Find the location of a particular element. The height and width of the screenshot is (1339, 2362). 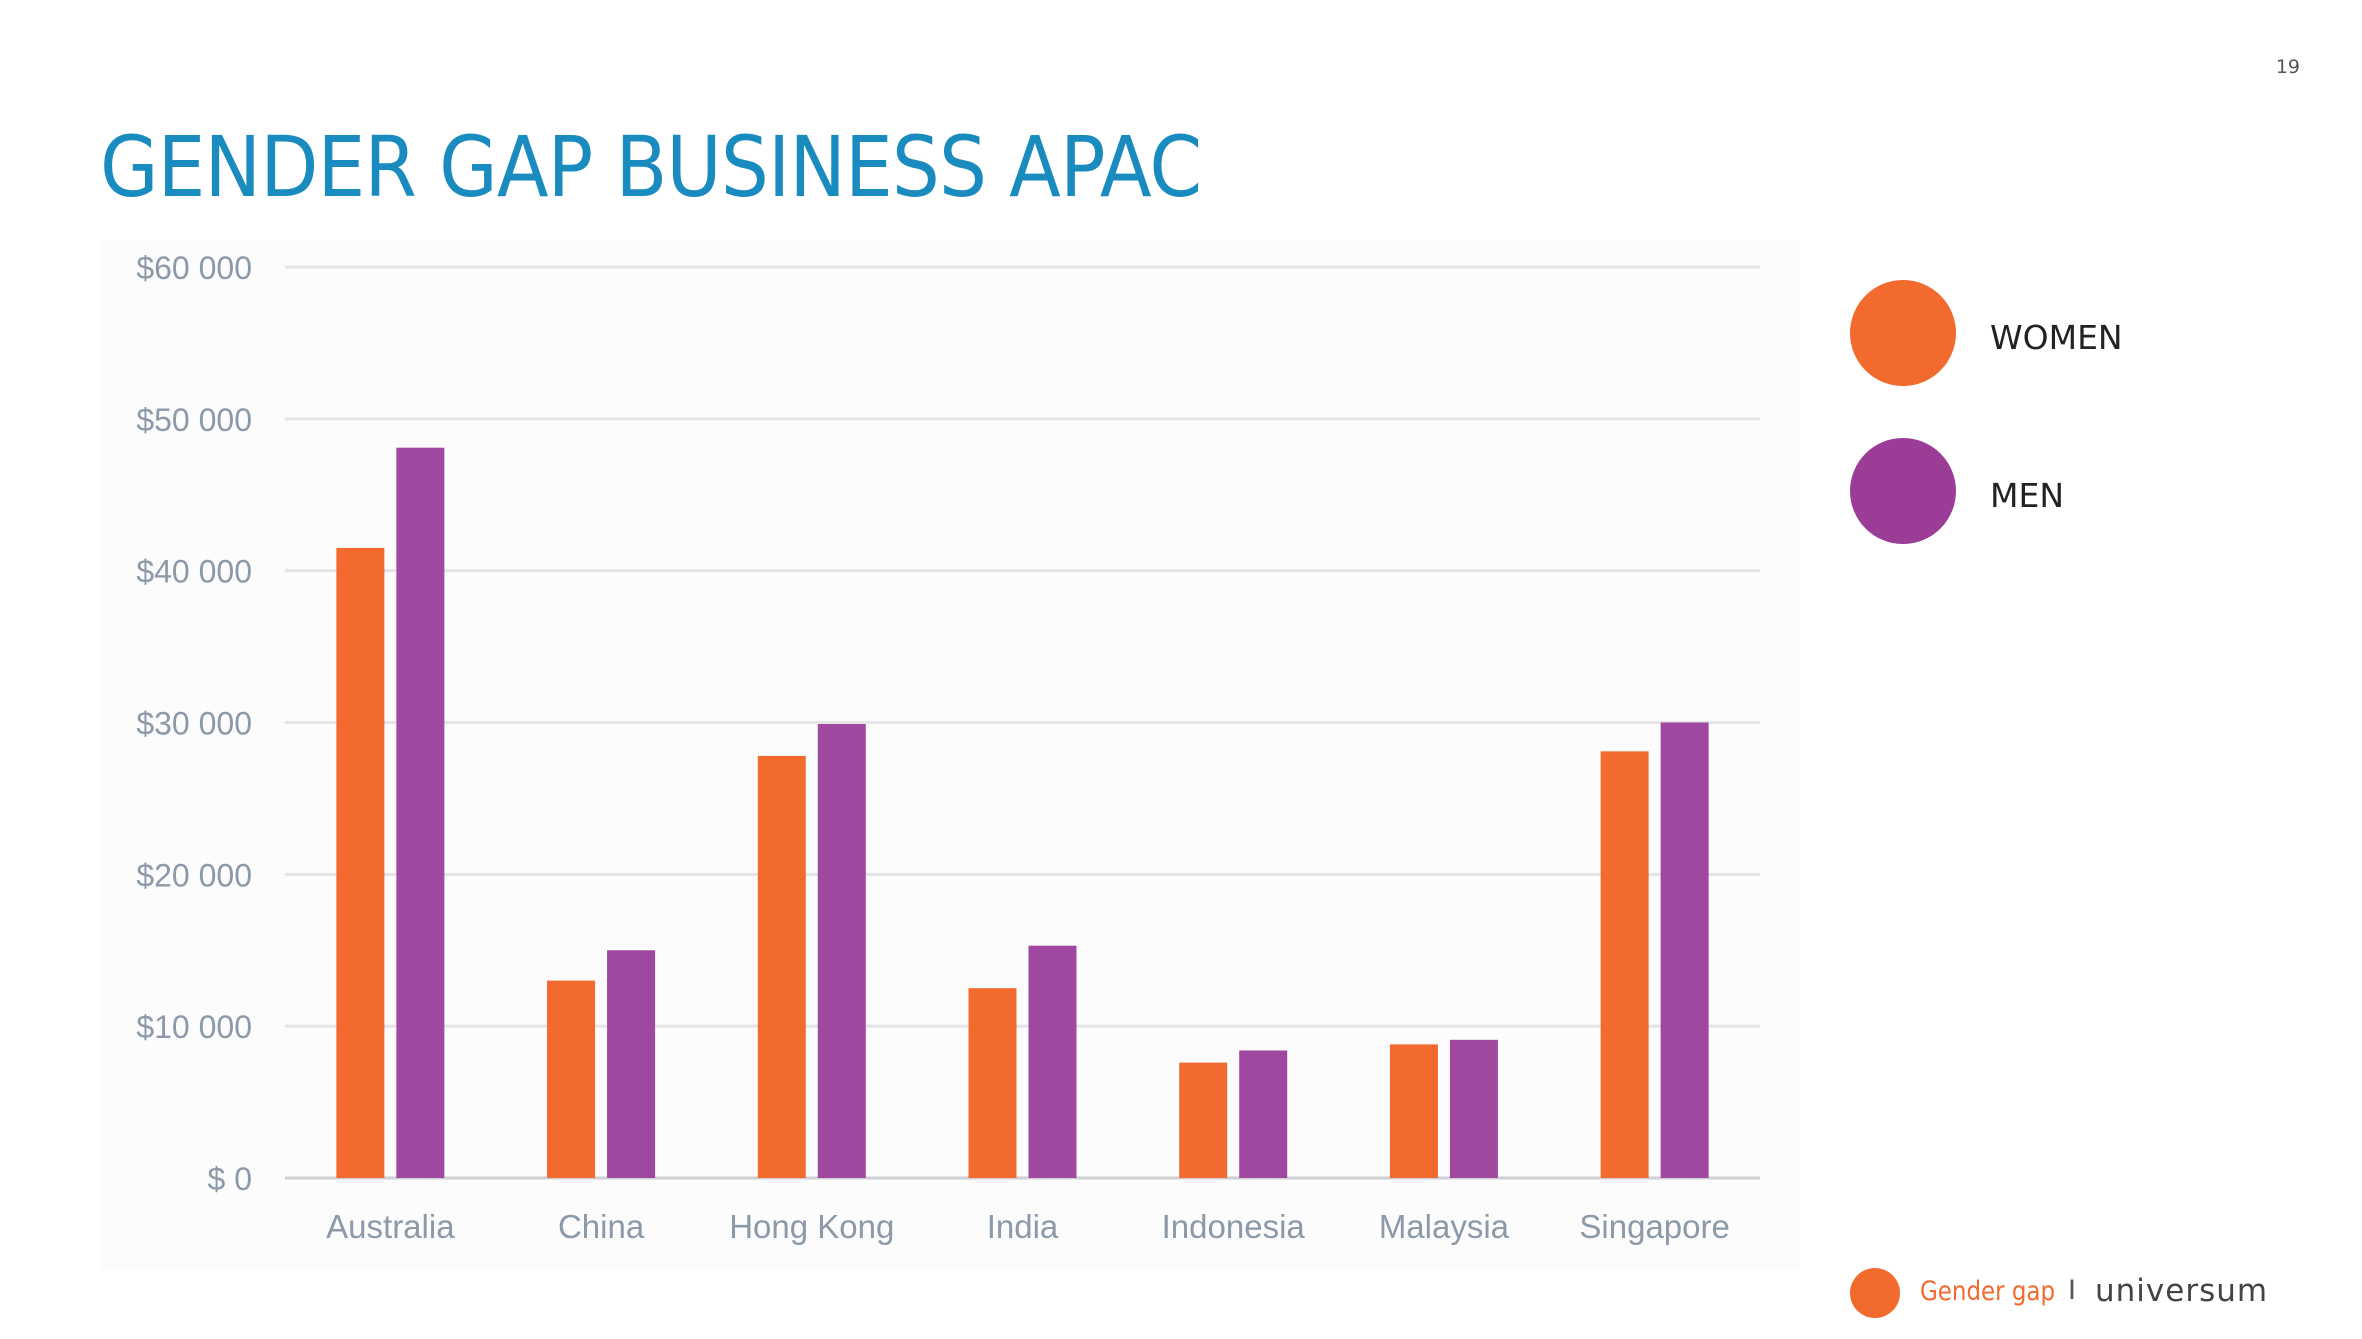

y-tick-label: $ 0 is located at coordinates (230, 1179).